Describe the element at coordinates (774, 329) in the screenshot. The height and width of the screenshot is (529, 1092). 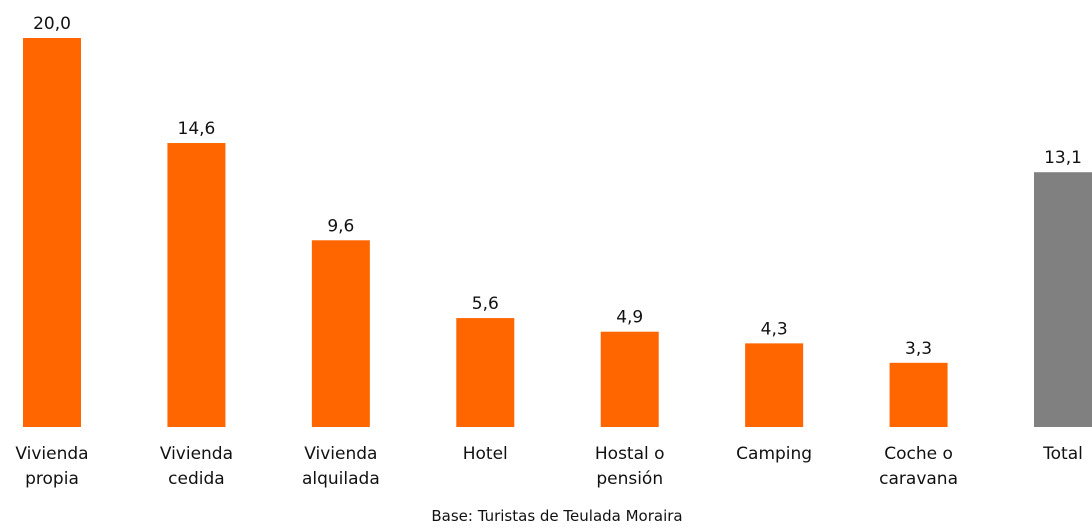
I see `value-label: 4,3` at that location.